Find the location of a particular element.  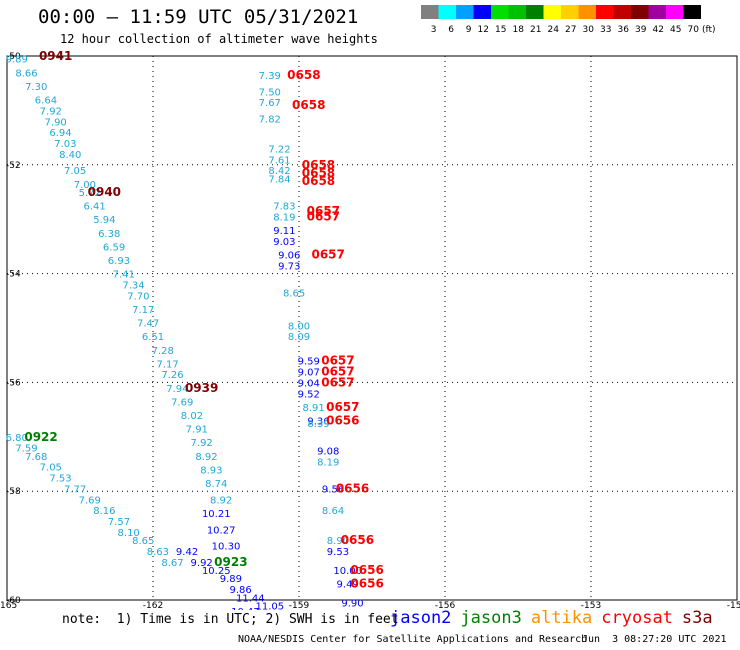

y-tick-label: -52 is located at coordinates (13, 166).